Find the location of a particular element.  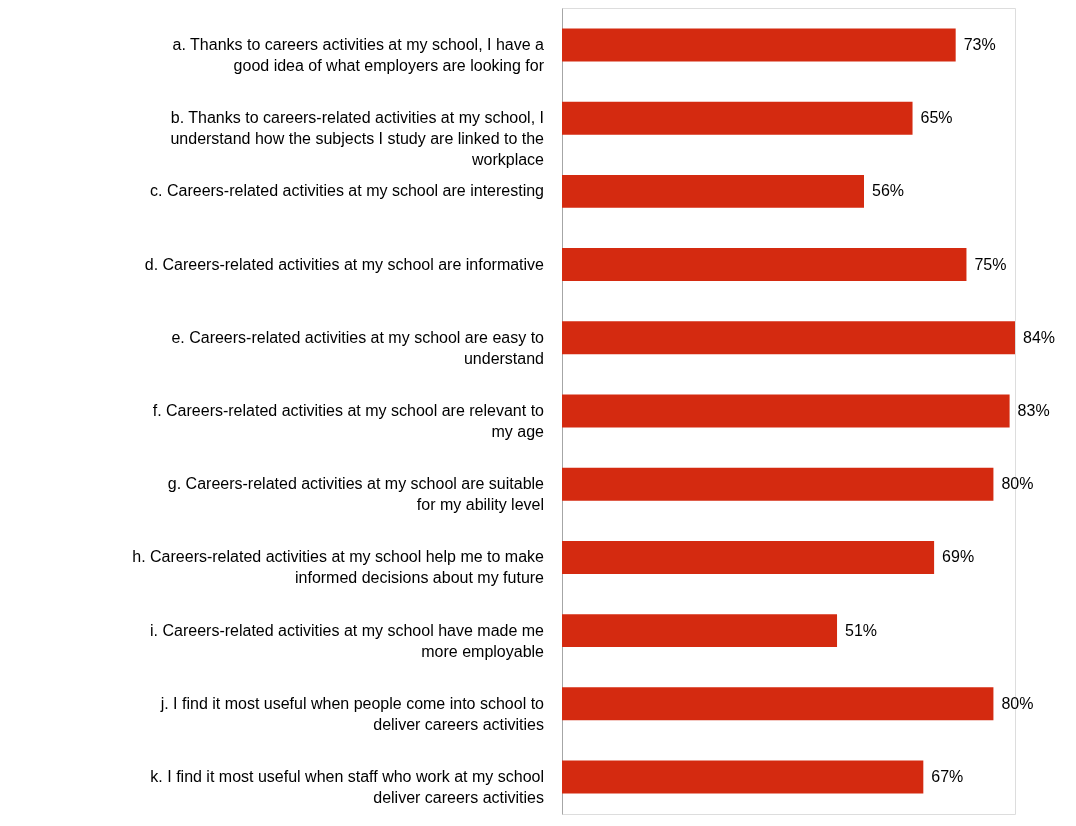

y-tick-label: i. Careers-related activities at my school have made me more employable is located at coordinates (347, 640).